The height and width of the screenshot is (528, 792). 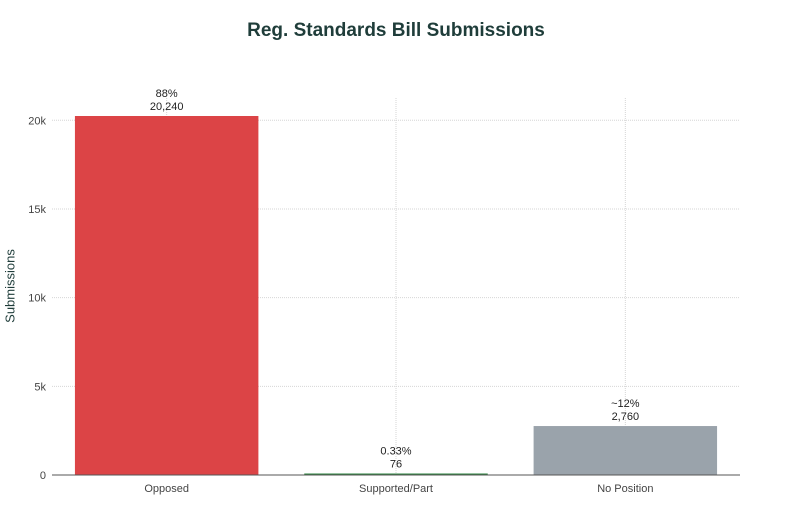 I want to click on y-tick-label: 15k, so click(x=37, y=210).